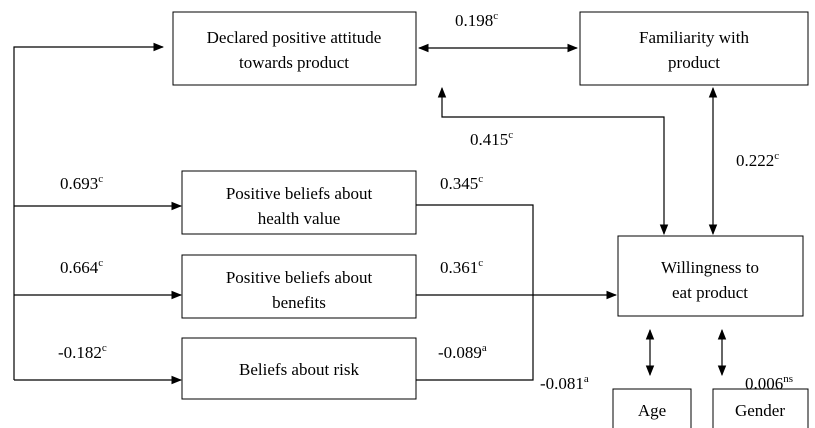 This screenshot has height=428, width=815. What do you see at coordinates (788, 379) in the screenshot?
I see `significance: ns` at bounding box center [788, 379].